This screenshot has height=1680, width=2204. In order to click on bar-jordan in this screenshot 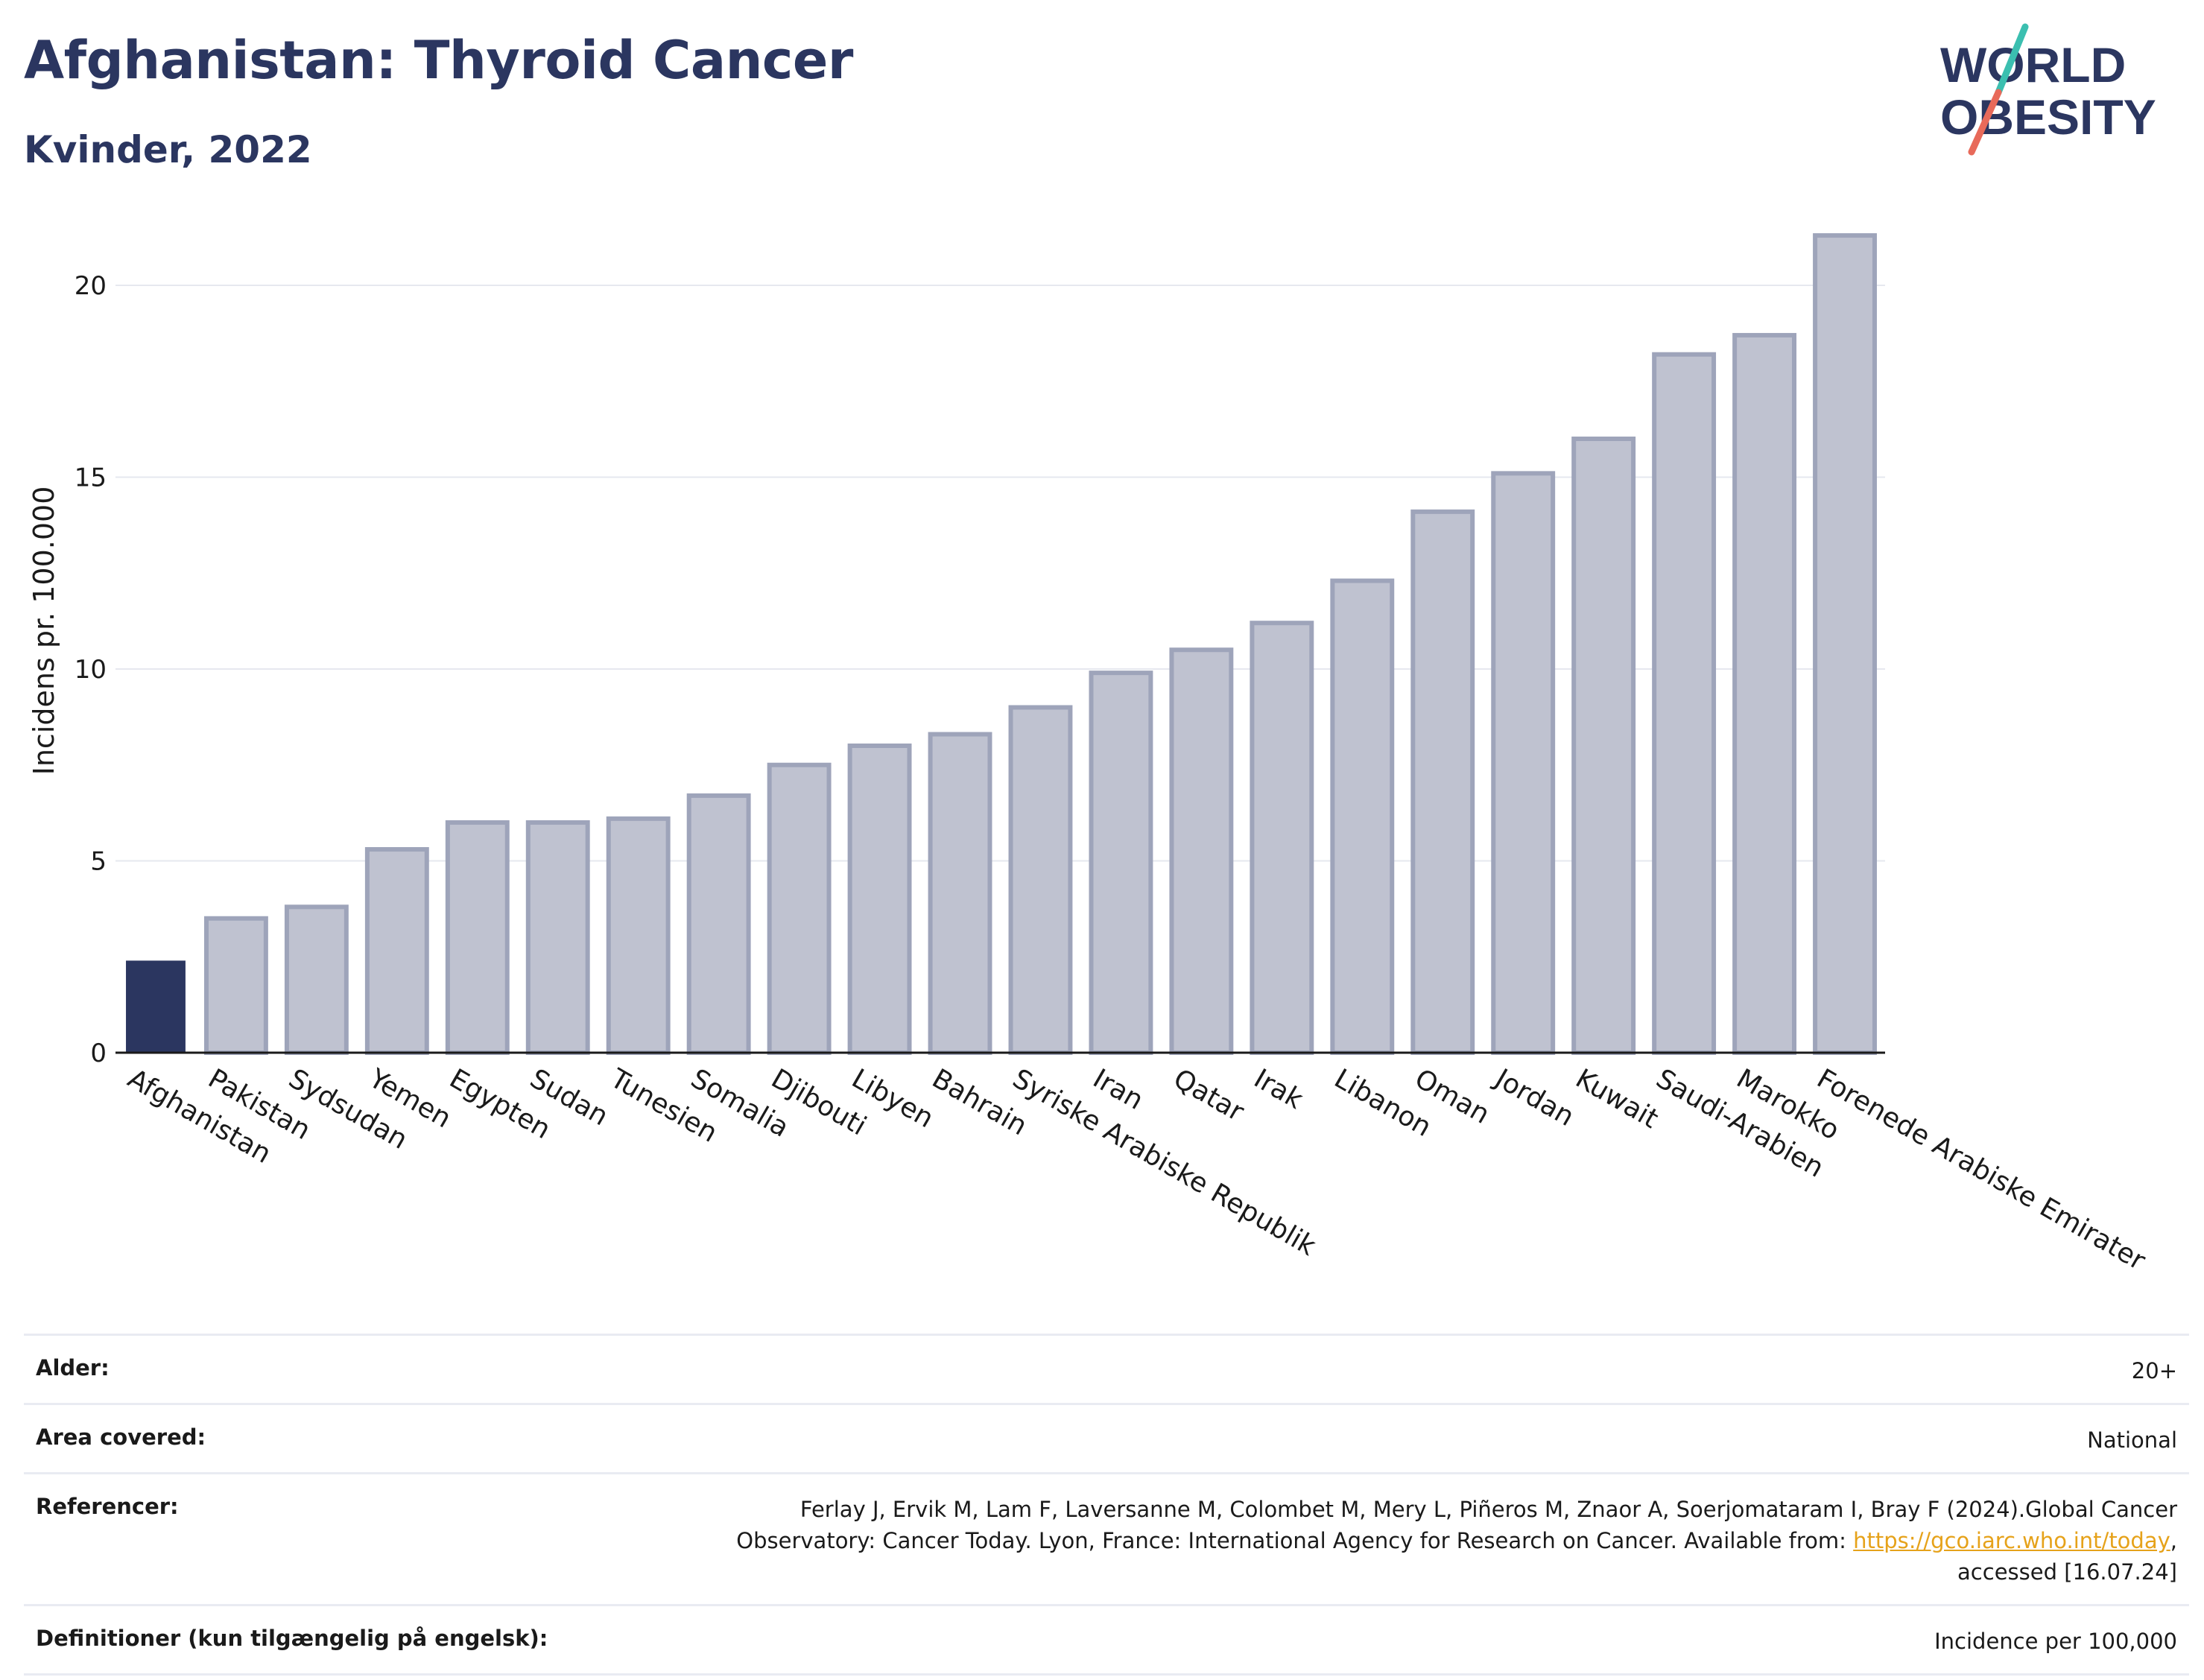, I will do `click(1523, 763)`.